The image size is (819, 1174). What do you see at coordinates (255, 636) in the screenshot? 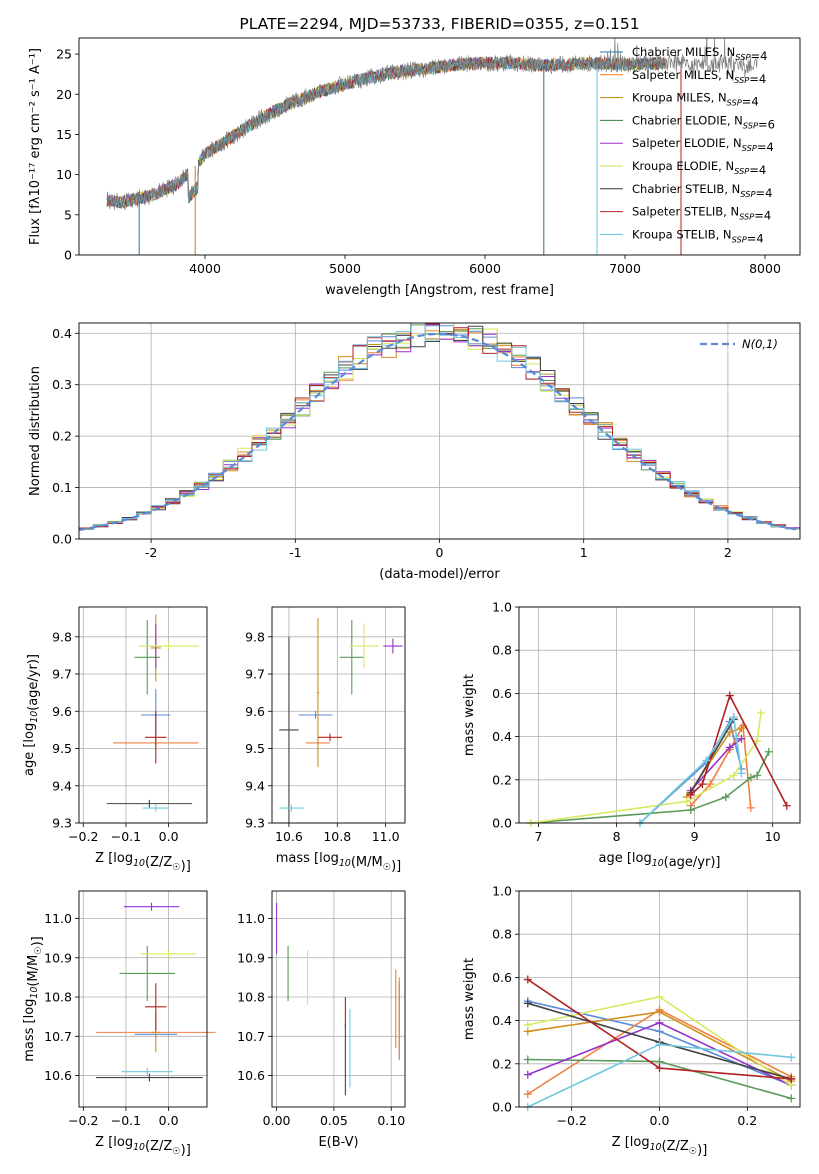
I see `y-tick-label: 9.8` at bounding box center [255, 636].